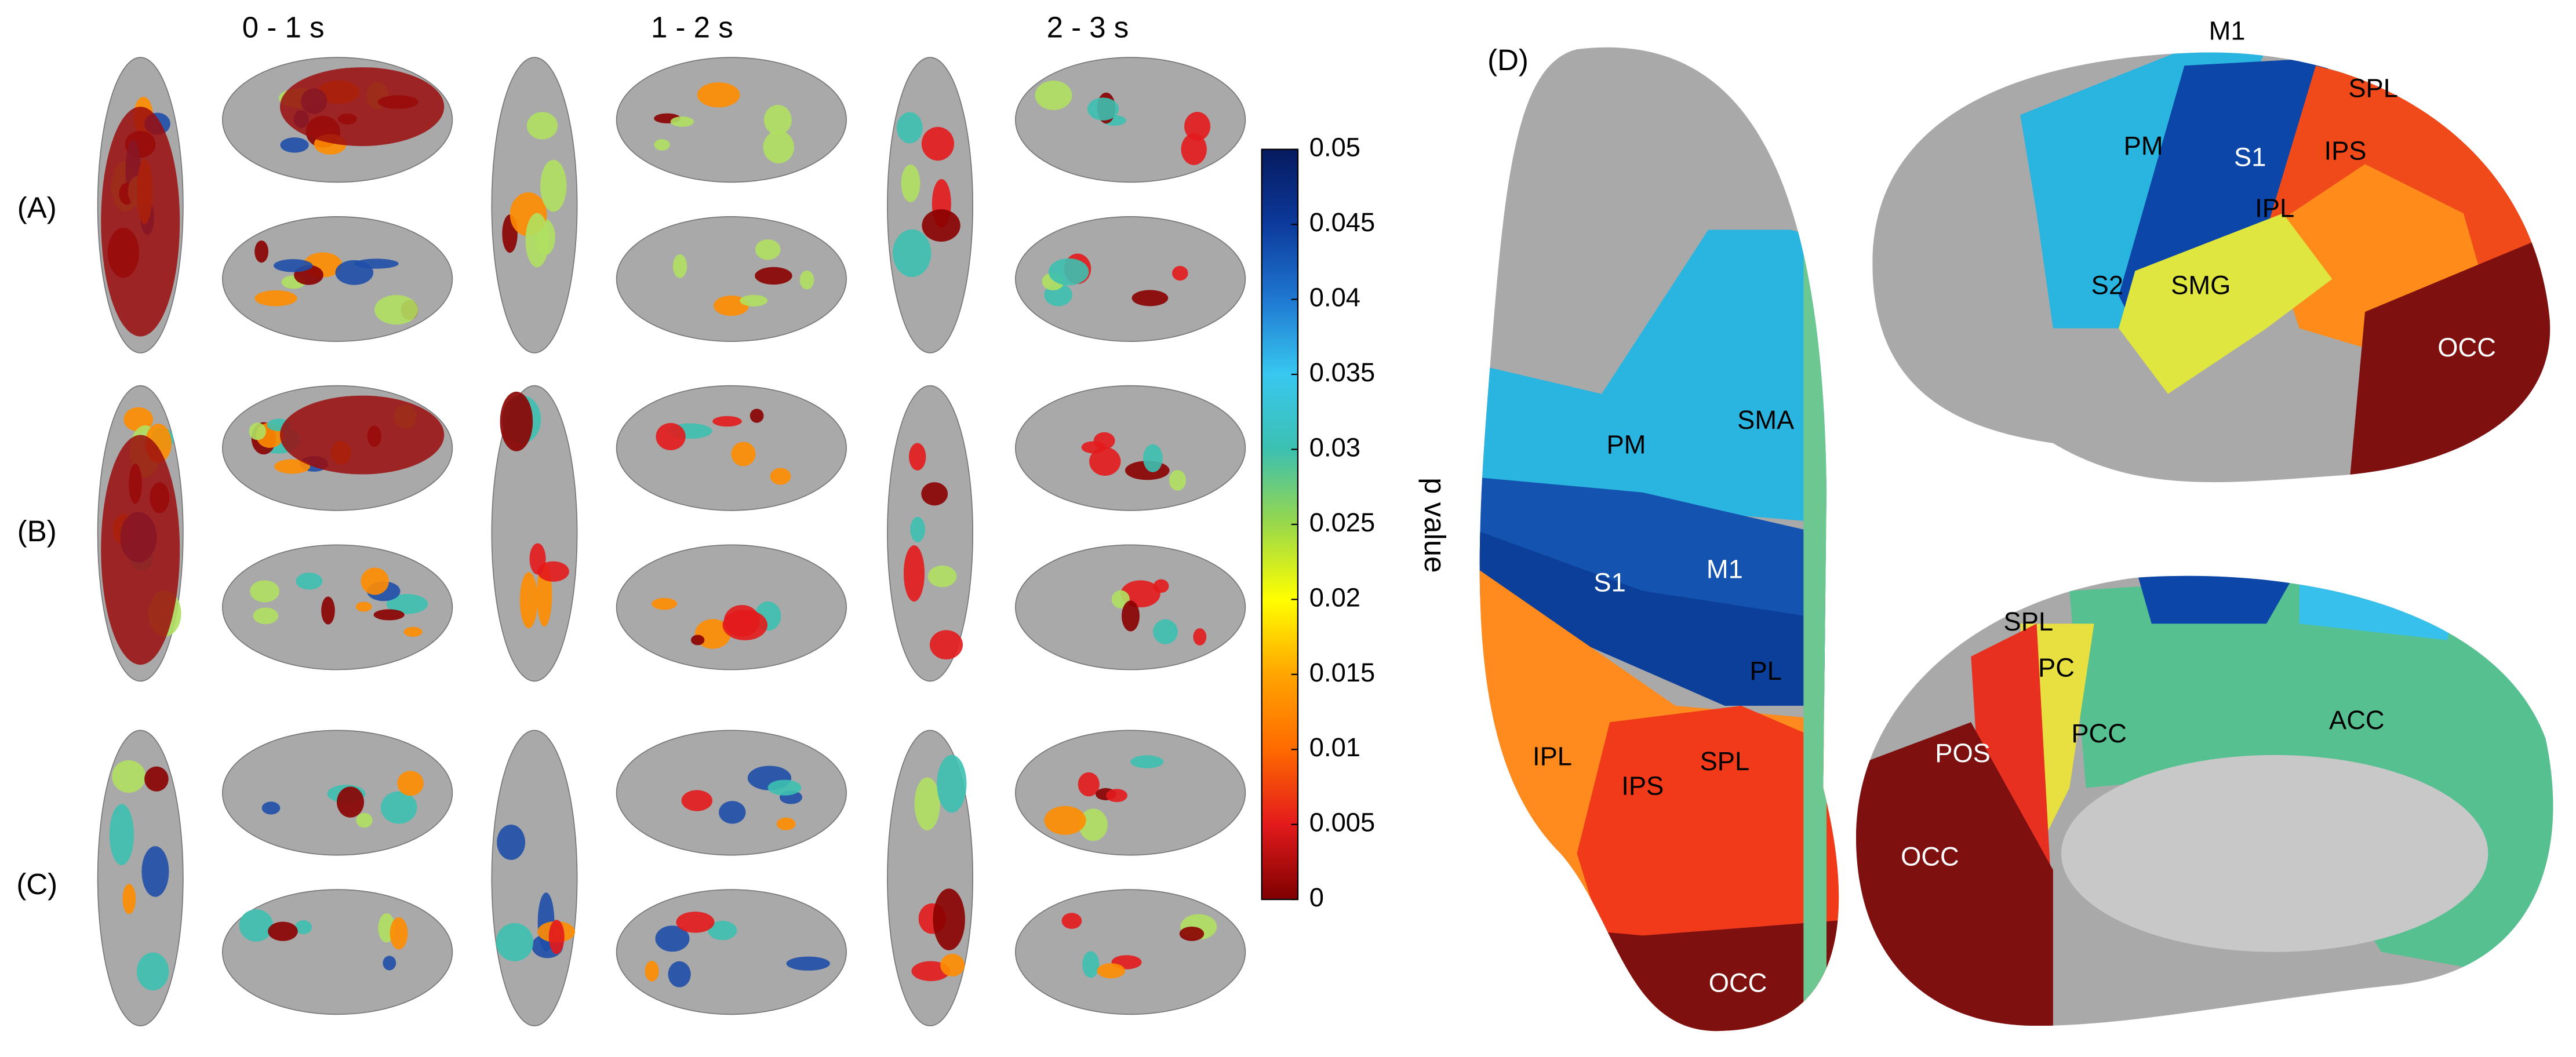  I want to click on colorbar-tick-label: 0.015, so click(1342, 672).